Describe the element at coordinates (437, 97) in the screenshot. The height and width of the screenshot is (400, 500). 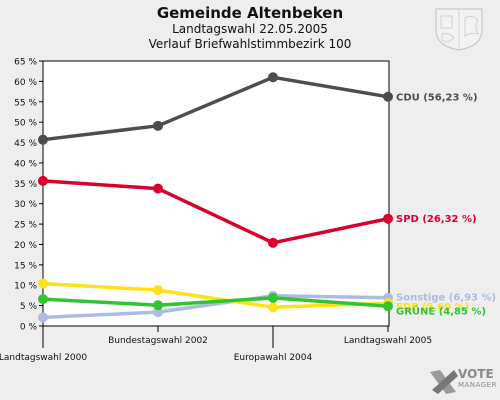
I see `series-end-label: CDU (56,23 %)` at that location.